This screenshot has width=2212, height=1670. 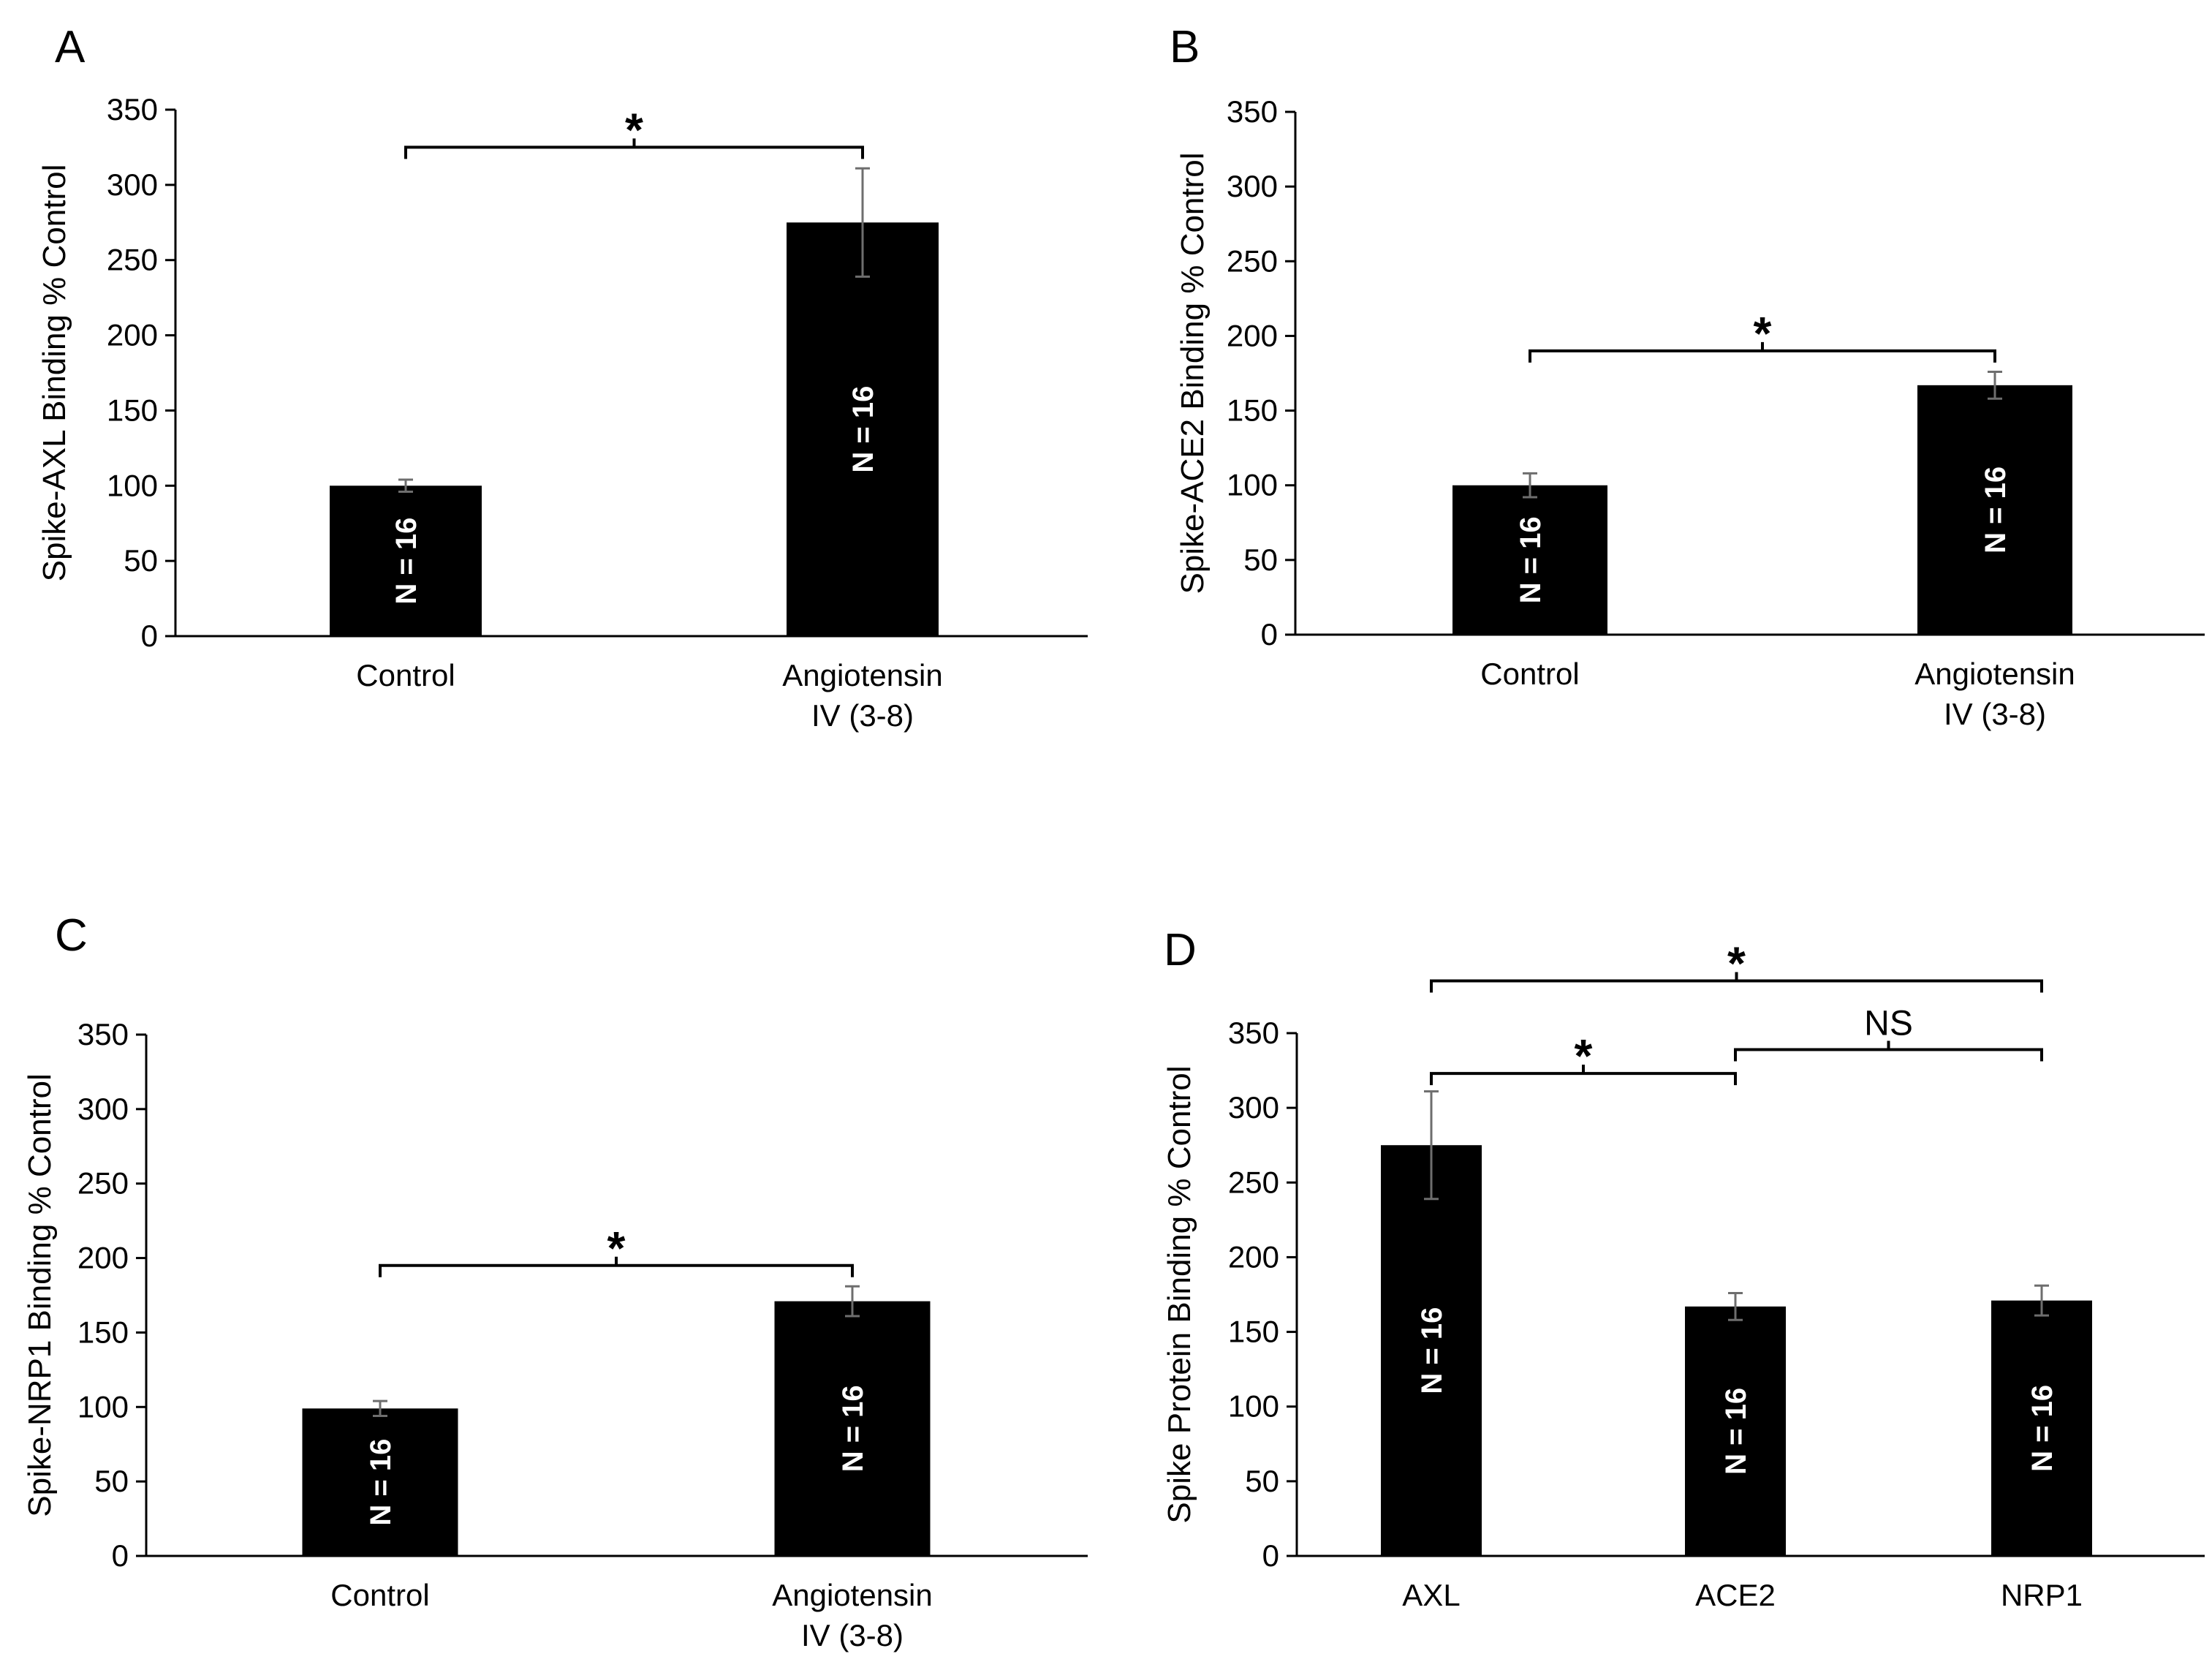 I want to click on significance-label: NS, so click(x=1888, y=1023).